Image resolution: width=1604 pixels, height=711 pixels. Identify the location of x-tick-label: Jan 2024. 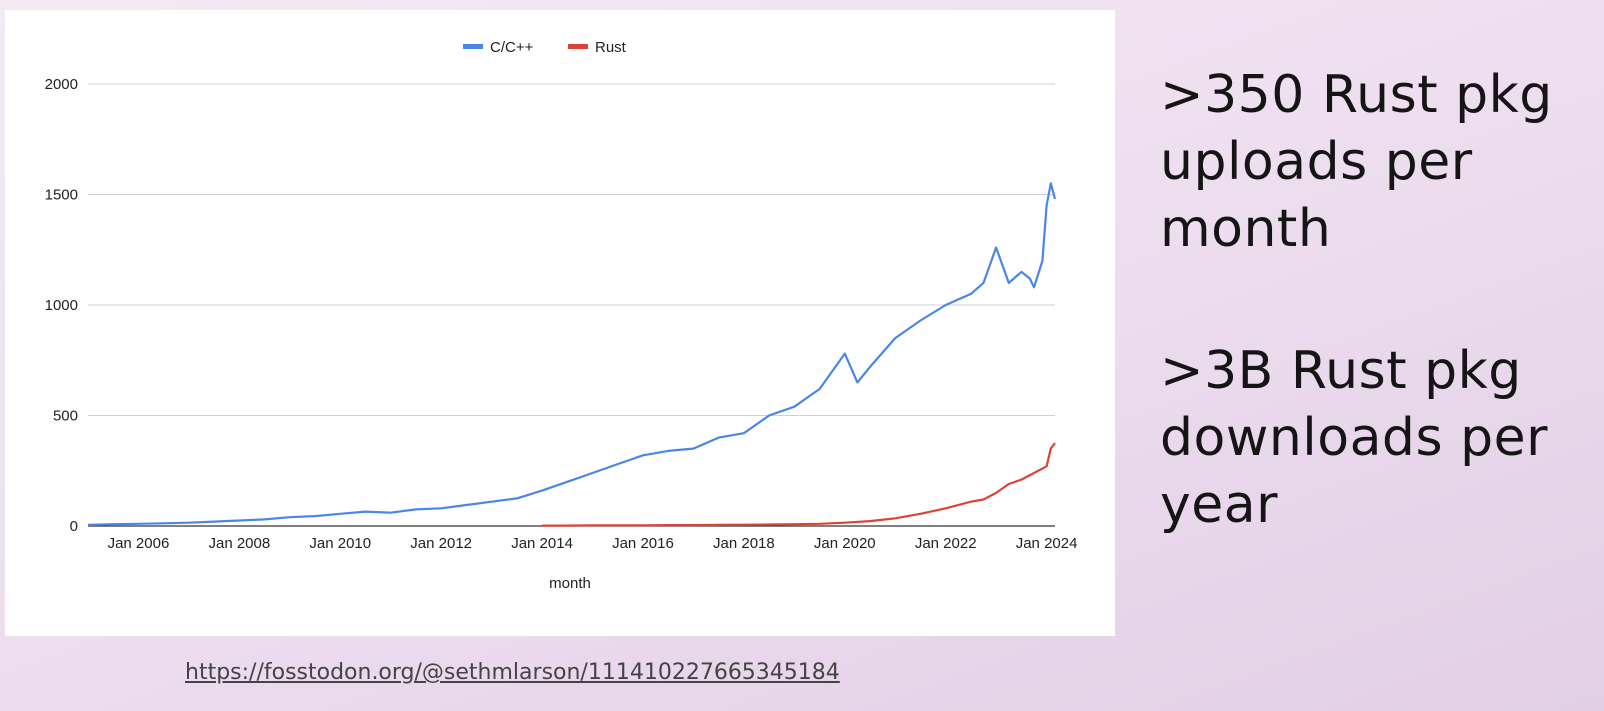
(1047, 543).